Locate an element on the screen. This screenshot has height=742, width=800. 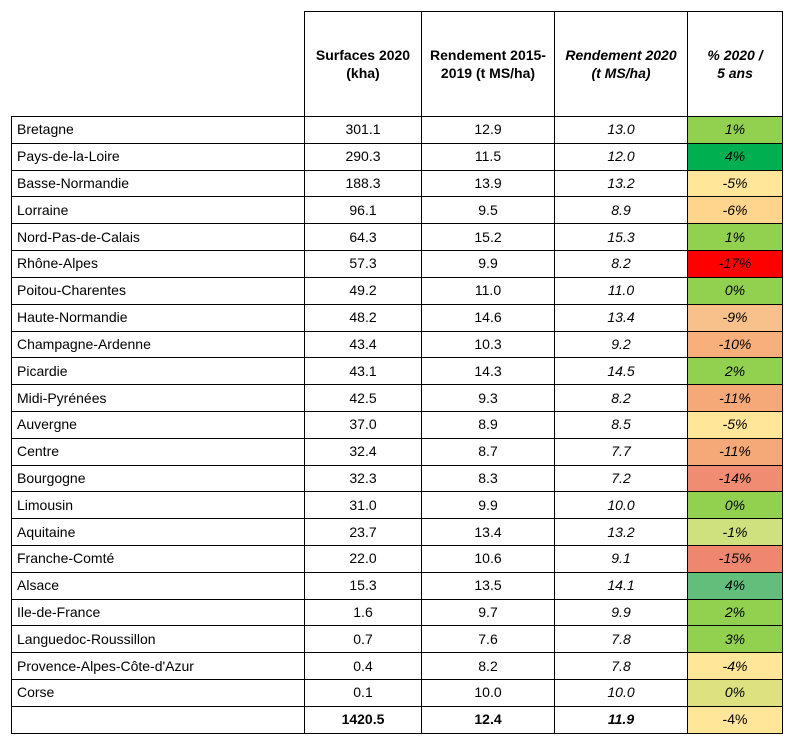
table-row: Corse 0.1 10.0 10.0 0% is located at coordinates (397, 693).